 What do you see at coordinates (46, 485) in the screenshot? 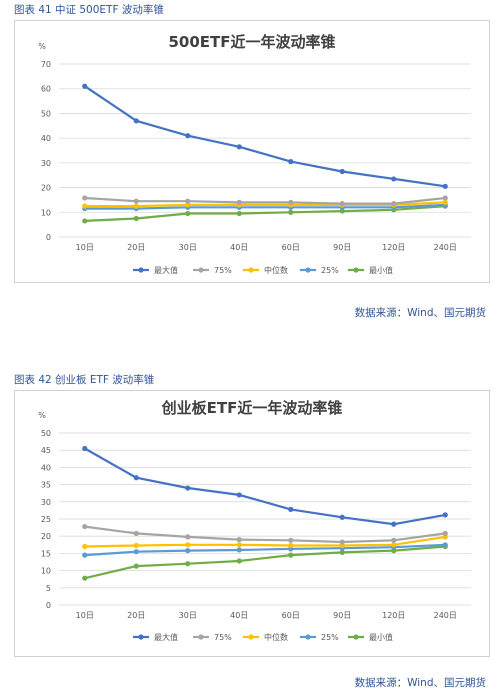
I see `y-tick-label: 35` at bounding box center [46, 485].